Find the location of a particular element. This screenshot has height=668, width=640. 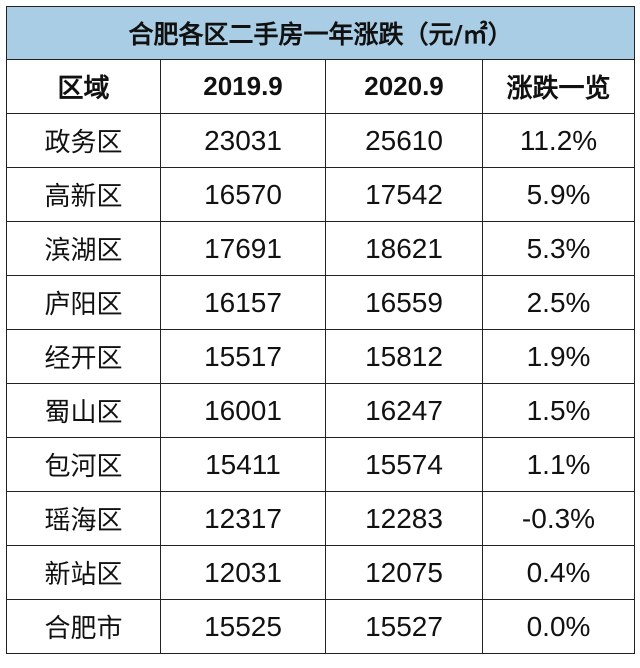

cell-price-2020: 17542 is located at coordinates (404, 194).